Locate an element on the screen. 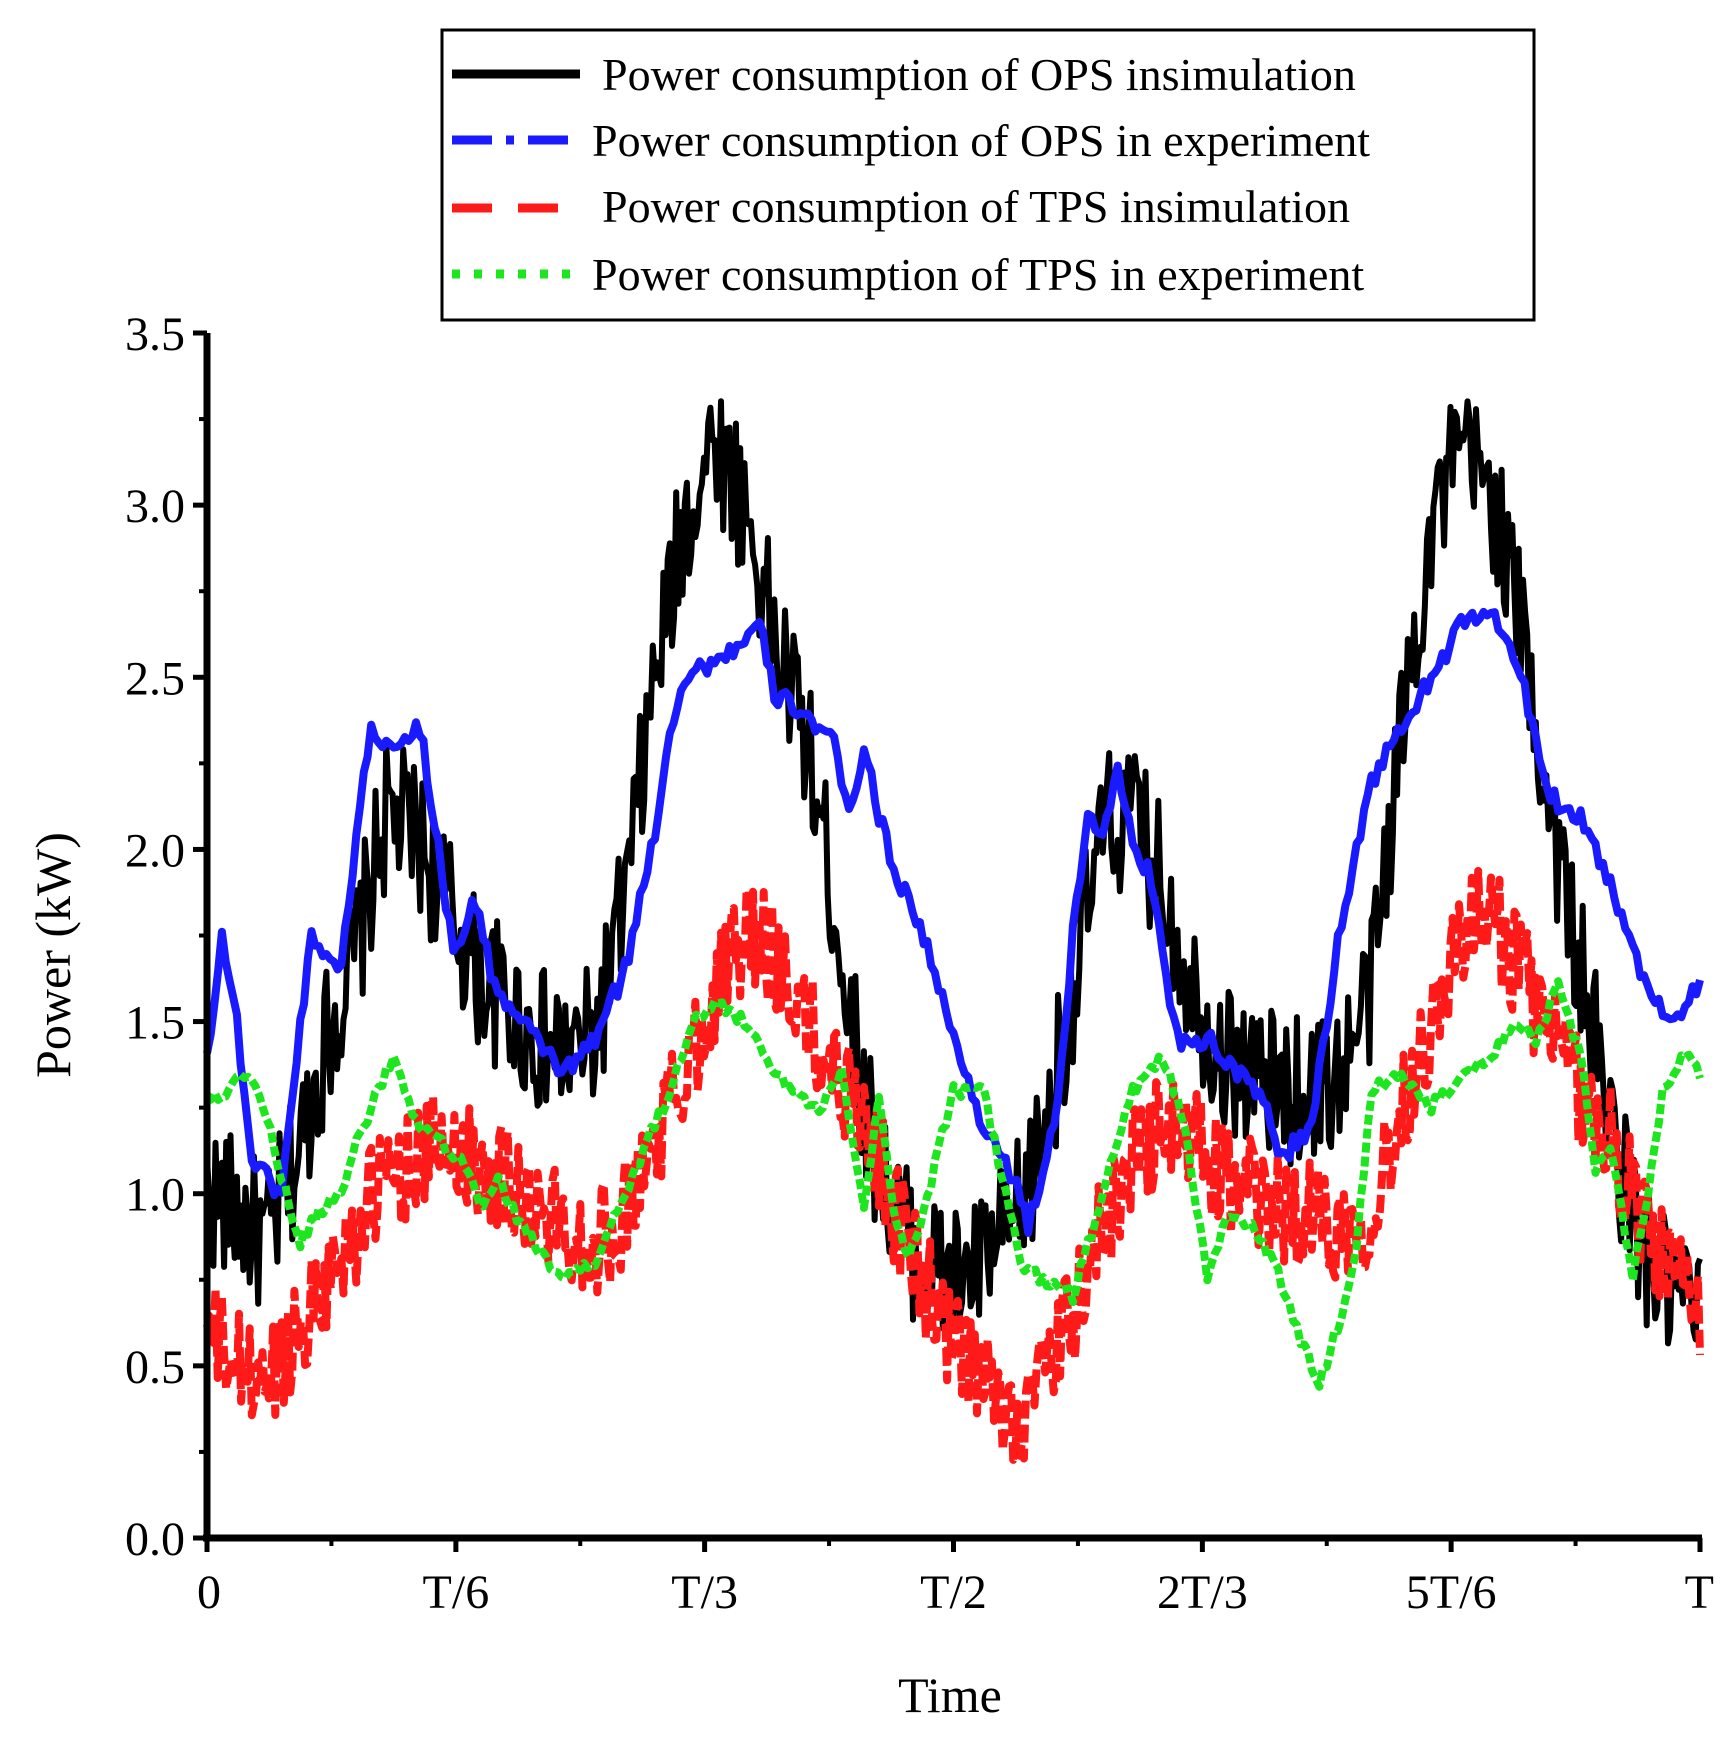  y-tick-label: 0.5 is located at coordinates (155, 1367).